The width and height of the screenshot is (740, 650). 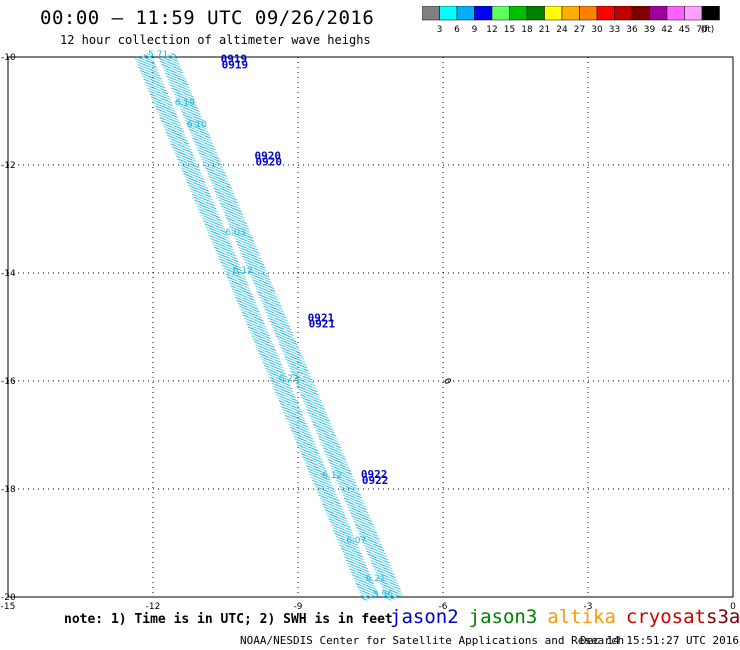 I want to click on x-tick-label: -9, so click(x=298, y=607).